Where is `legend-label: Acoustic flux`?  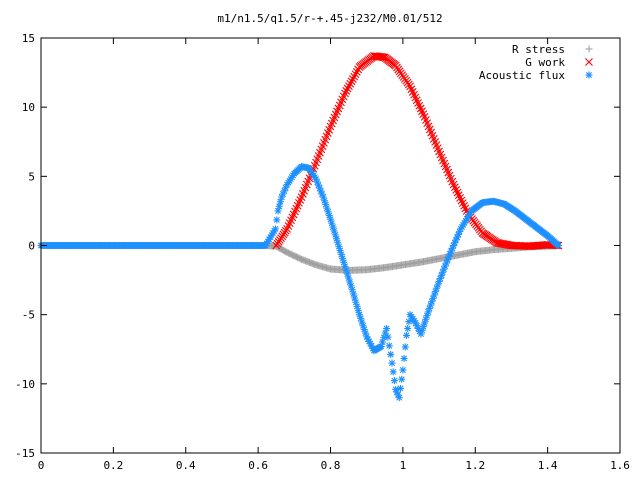
legend-label: Acoustic flux is located at coordinates (522, 75).